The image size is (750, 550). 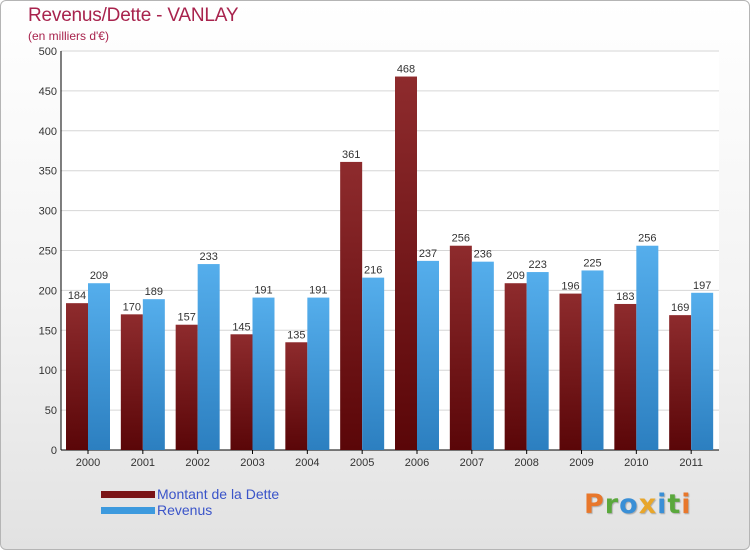 What do you see at coordinates (197, 463) in the screenshot?
I see `x-tick-label: 2002` at bounding box center [197, 463].